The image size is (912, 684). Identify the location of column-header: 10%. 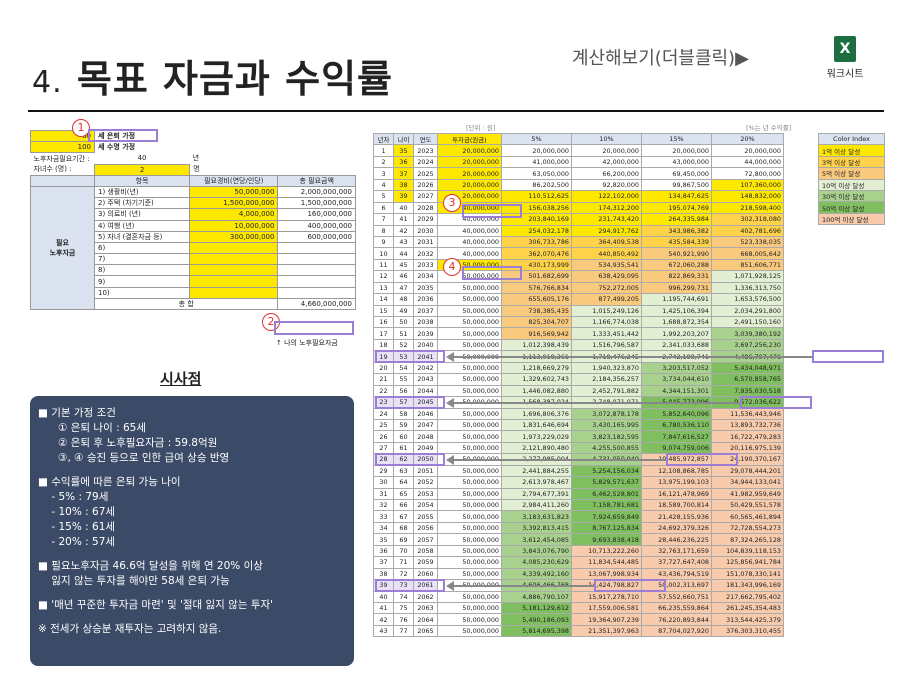
(606, 139).